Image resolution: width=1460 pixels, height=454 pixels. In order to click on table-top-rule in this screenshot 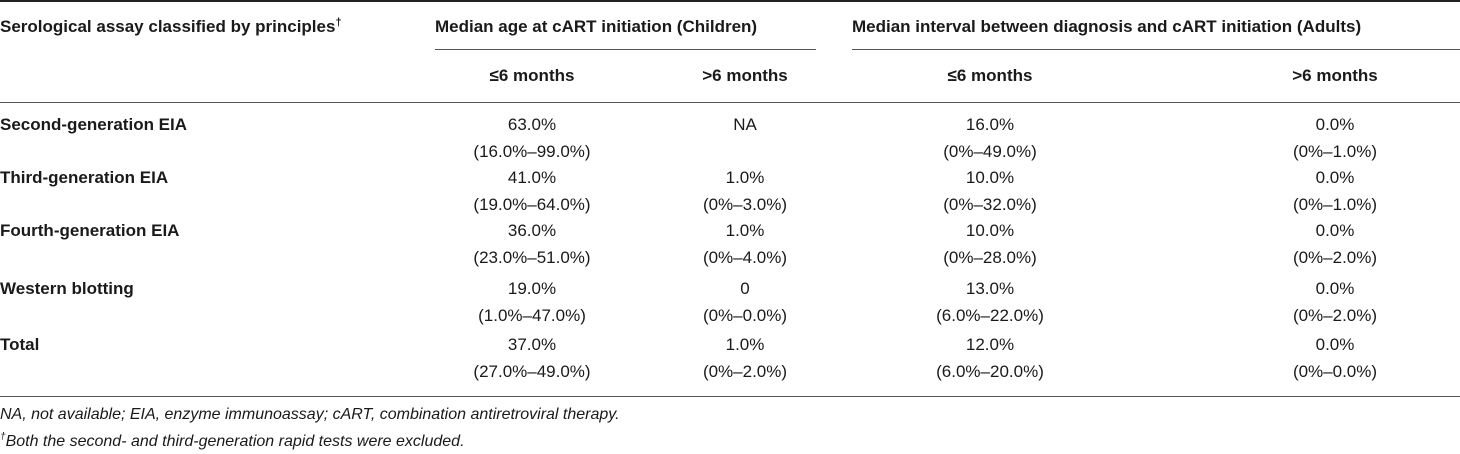, I will do `click(730, 1)`.